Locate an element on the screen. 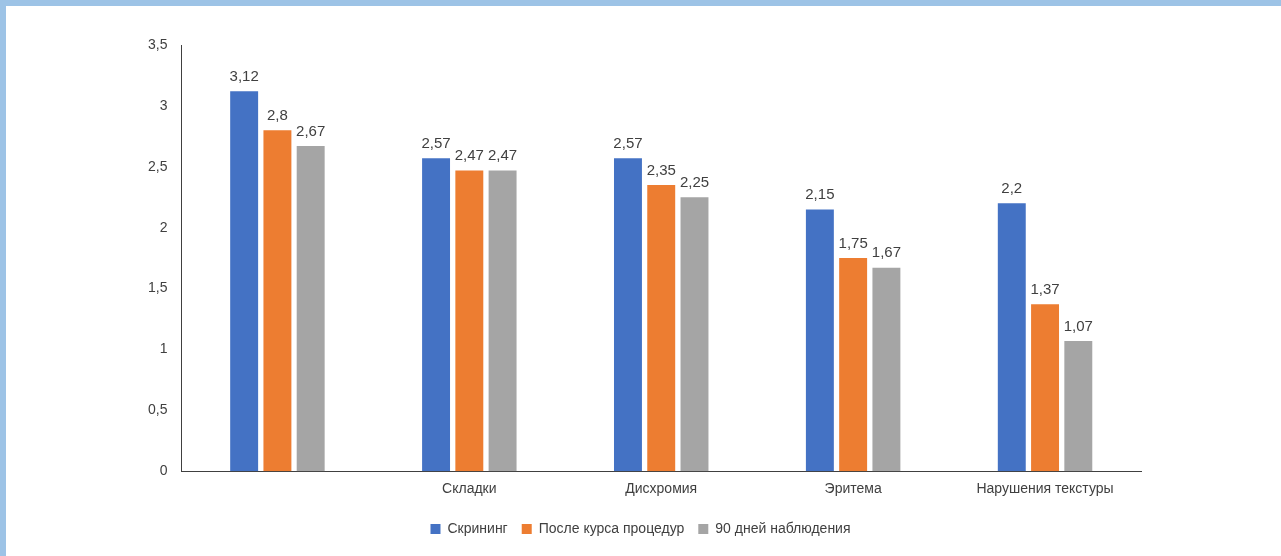 This screenshot has height=556, width=1281. y-tick-label: 0 is located at coordinates (163, 470).